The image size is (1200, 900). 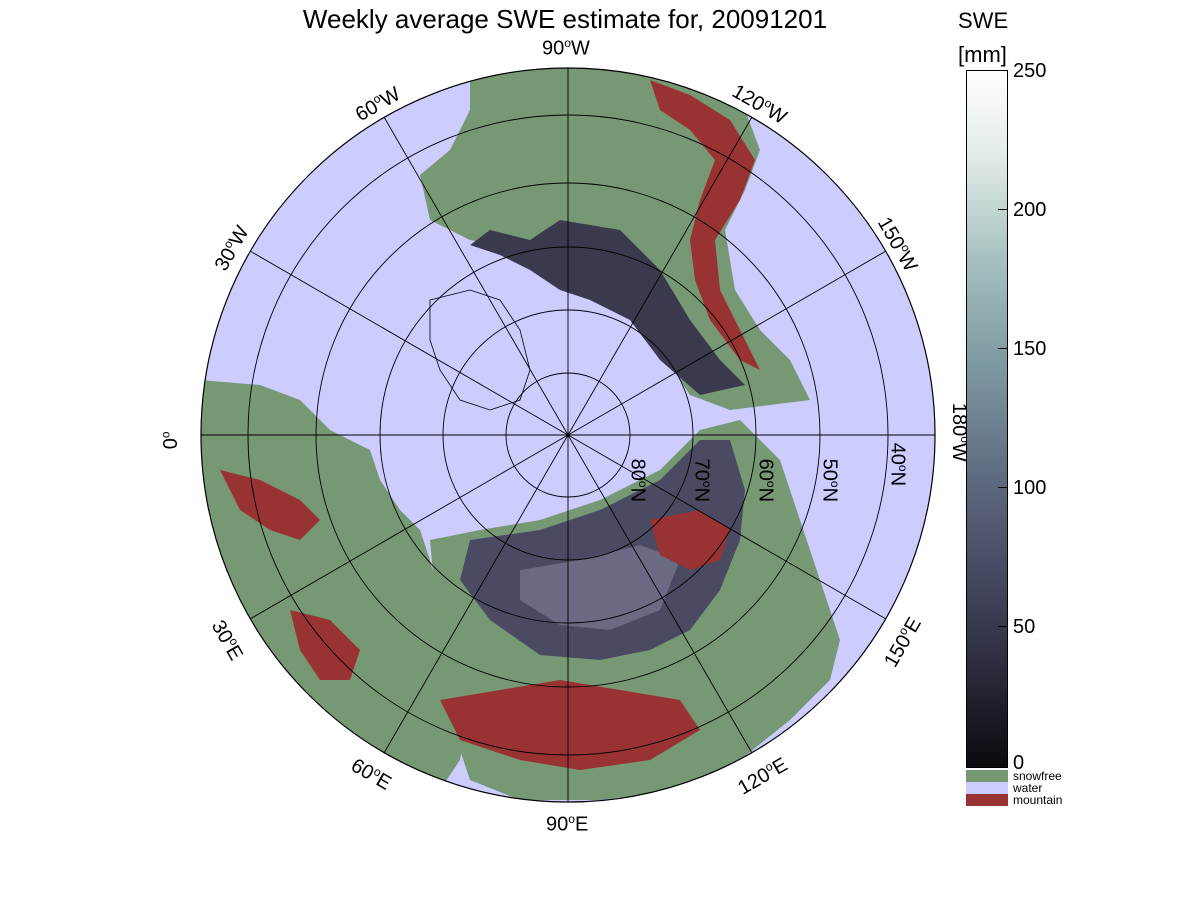 I want to click on lat-label-40: 40oN, so click(x=898, y=464).